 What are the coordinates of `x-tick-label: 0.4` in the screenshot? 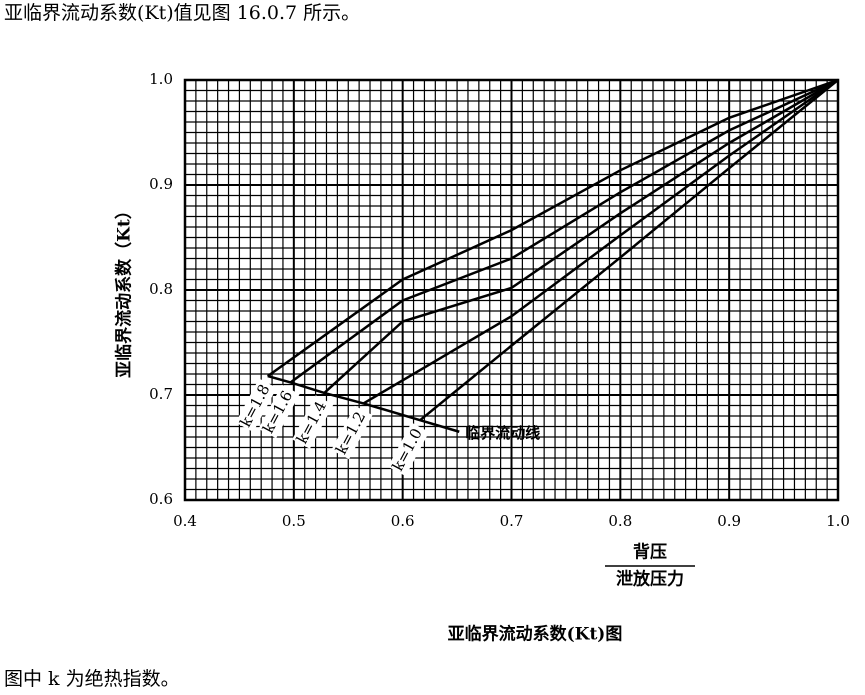 It's located at (185, 521).